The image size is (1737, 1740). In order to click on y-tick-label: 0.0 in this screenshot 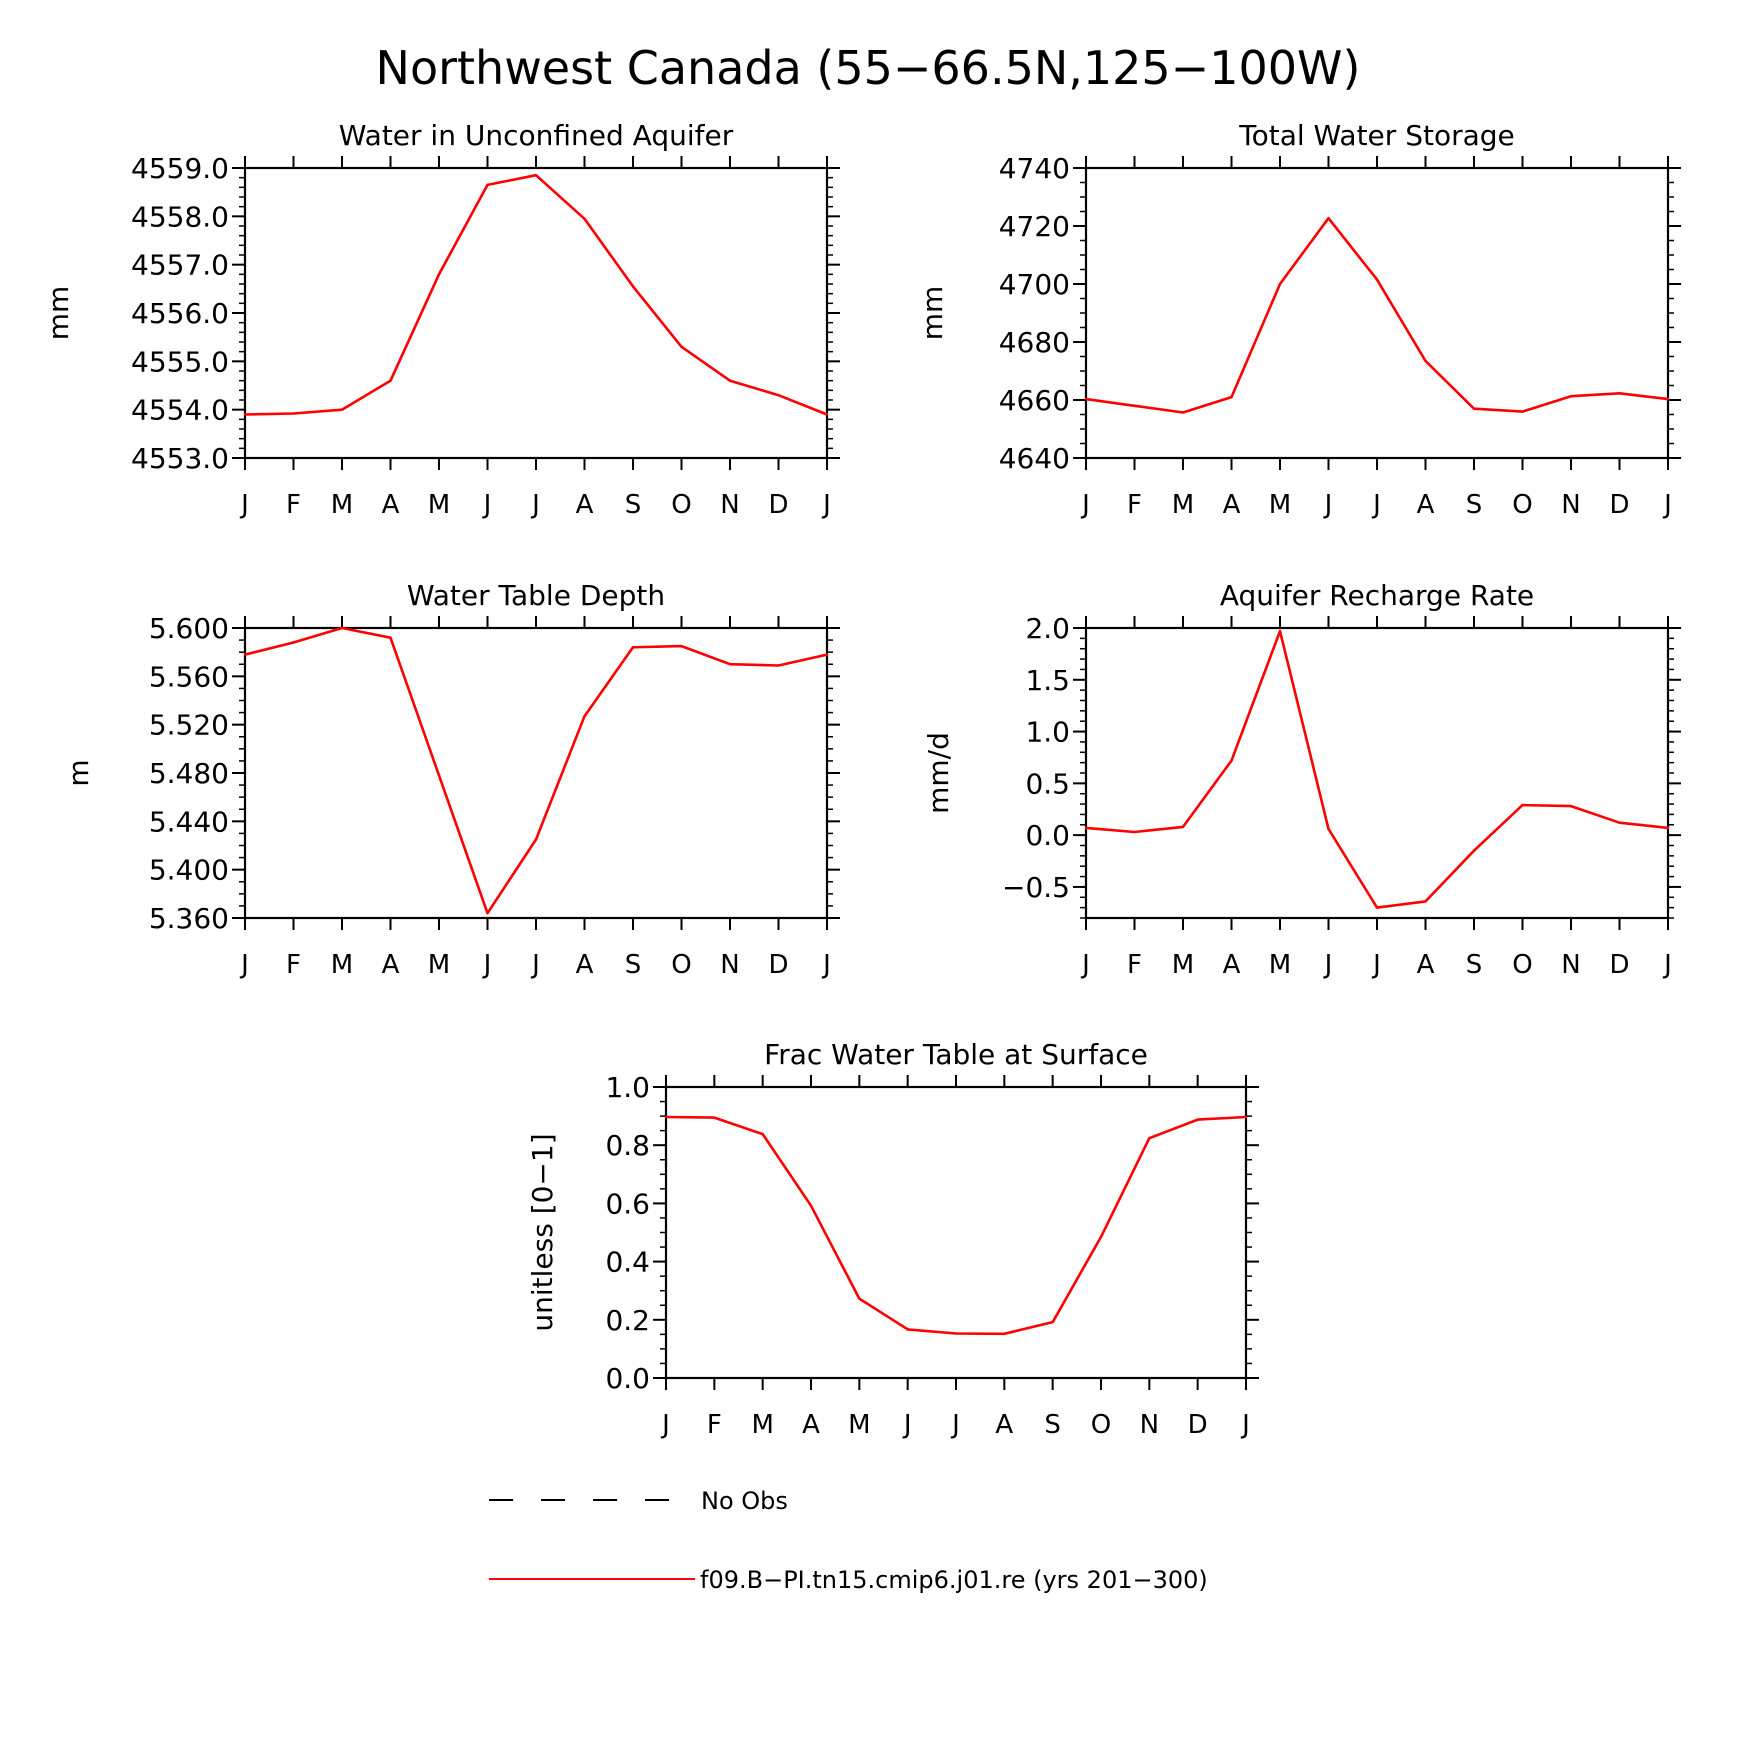, I will do `click(1047, 835)`.